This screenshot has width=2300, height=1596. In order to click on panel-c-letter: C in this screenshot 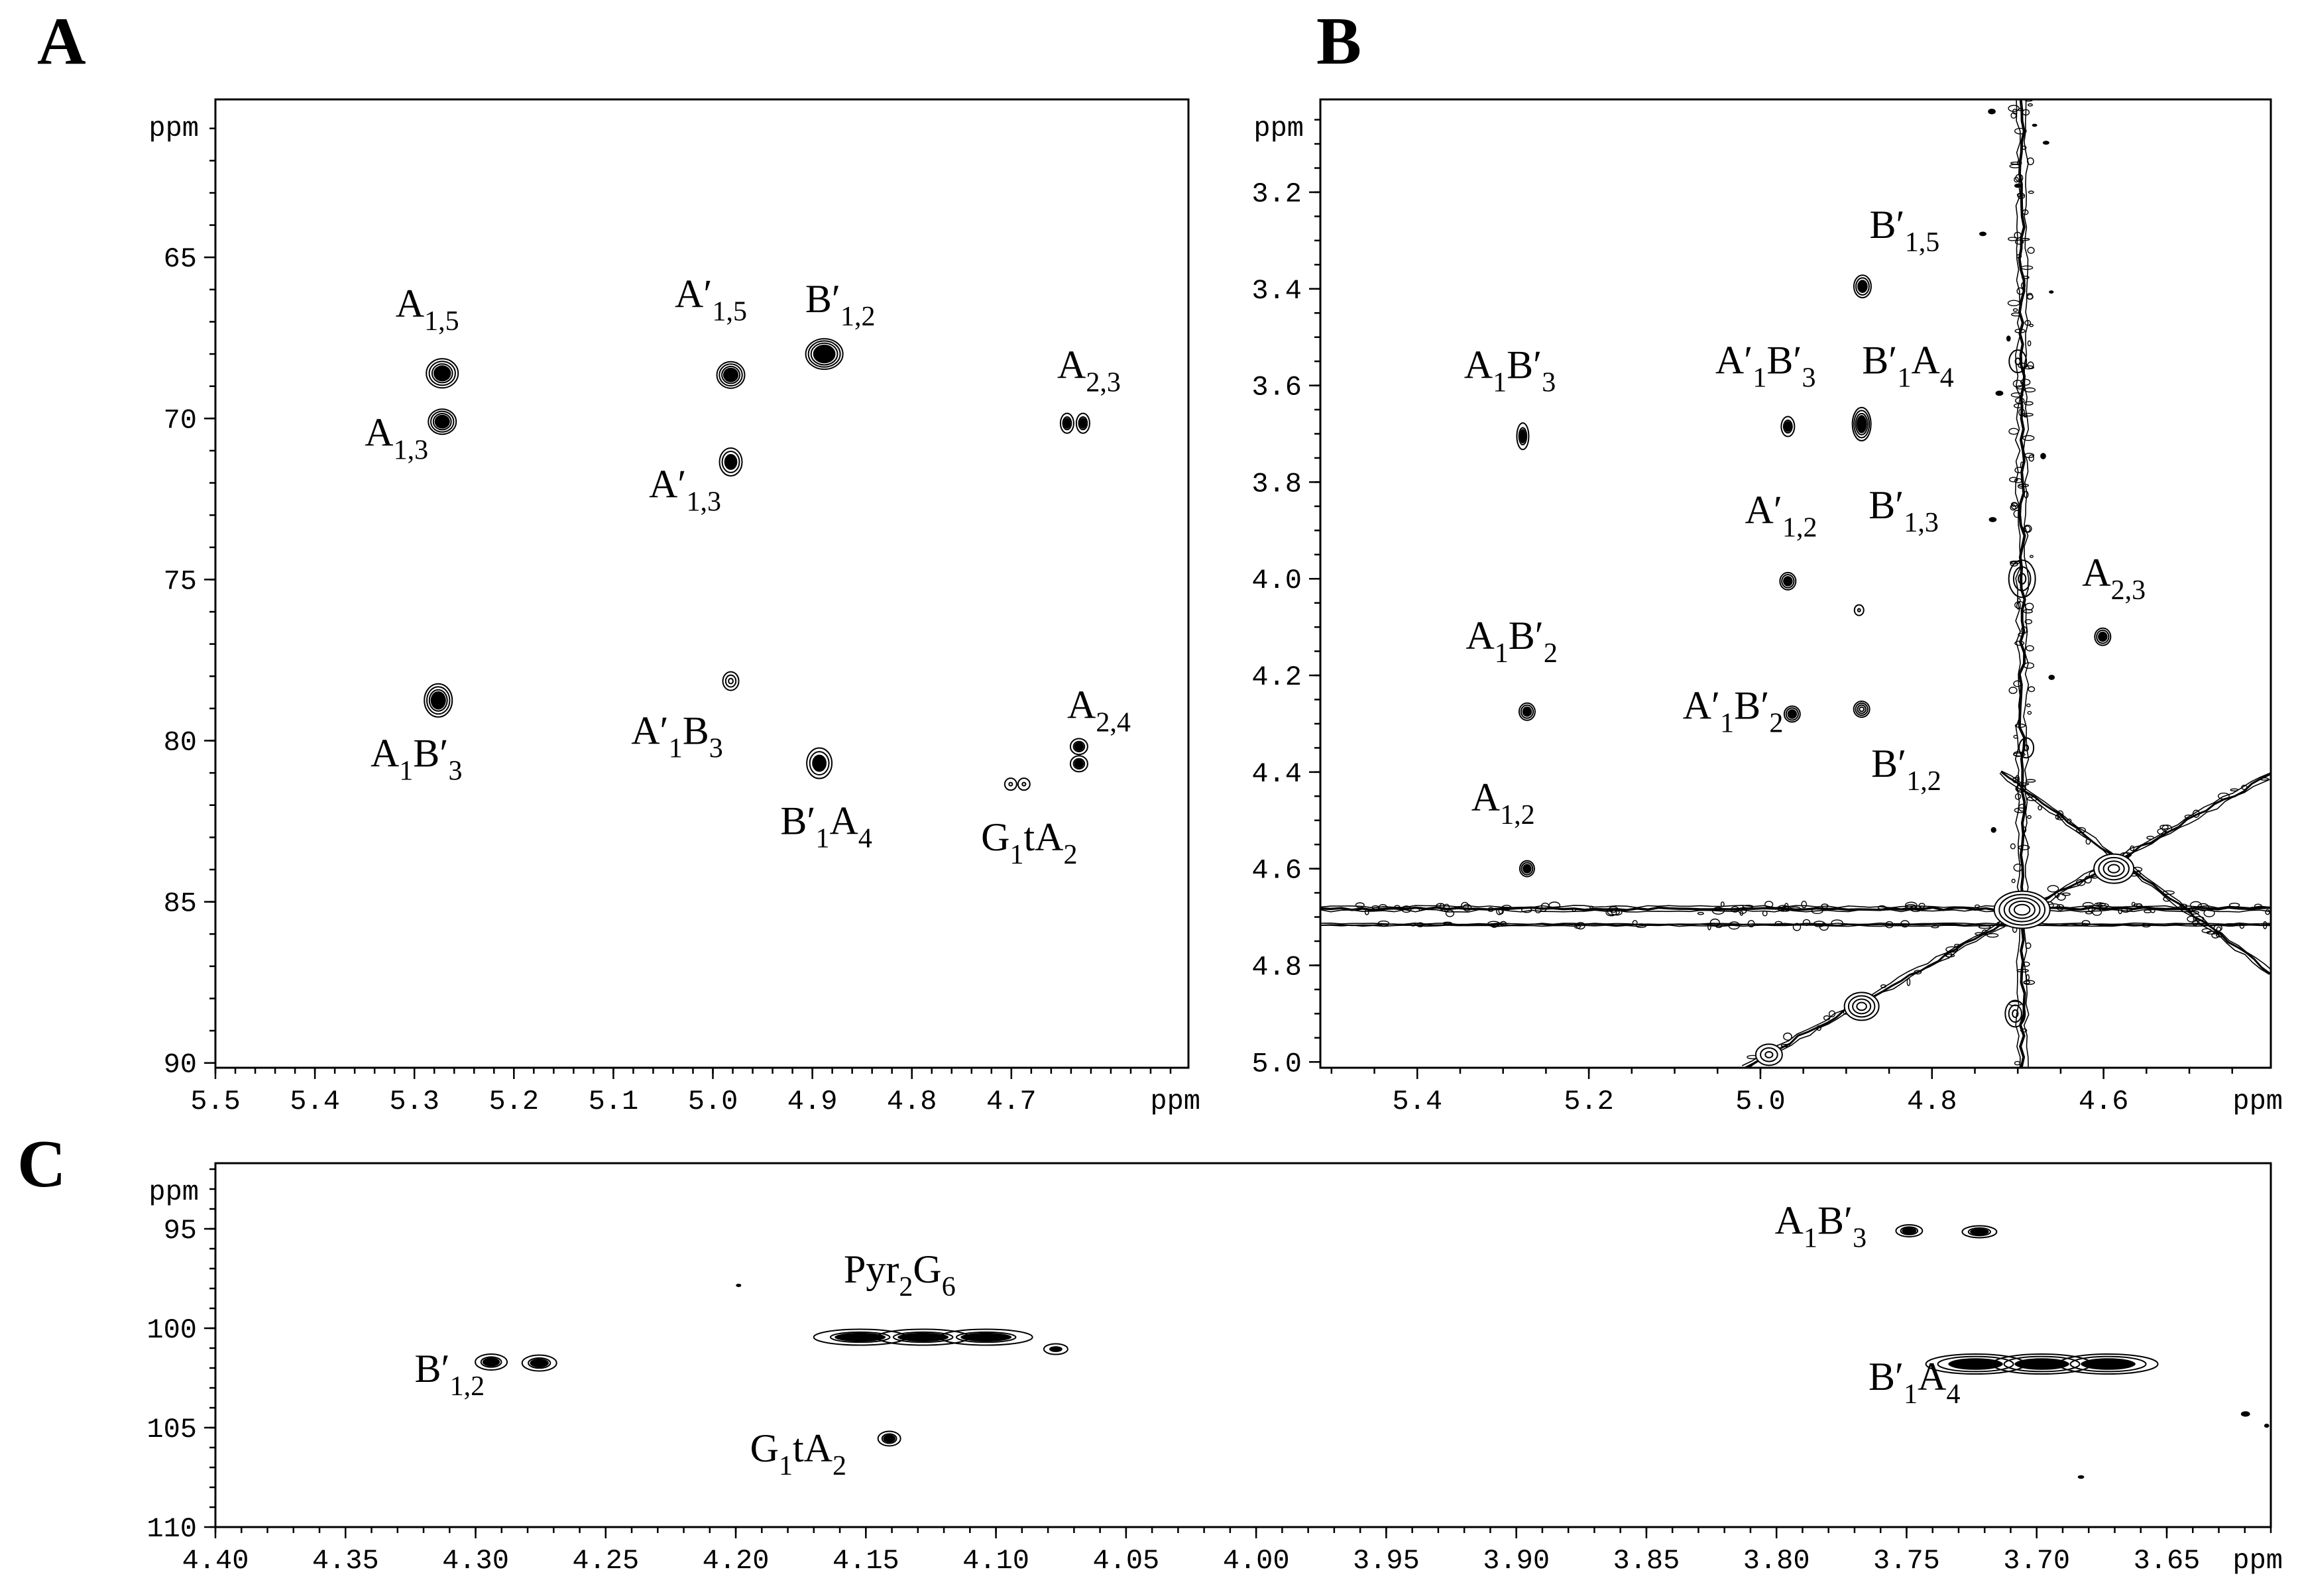, I will do `click(41, 1164)`.